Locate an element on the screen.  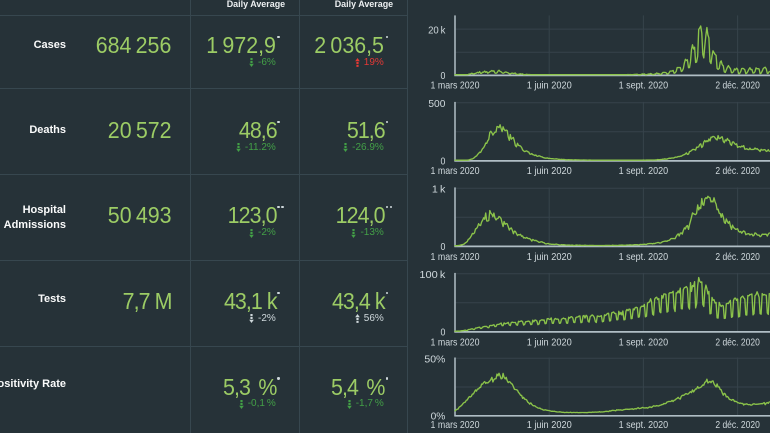
svg-text: 500 is located at coordinates (436, 104).